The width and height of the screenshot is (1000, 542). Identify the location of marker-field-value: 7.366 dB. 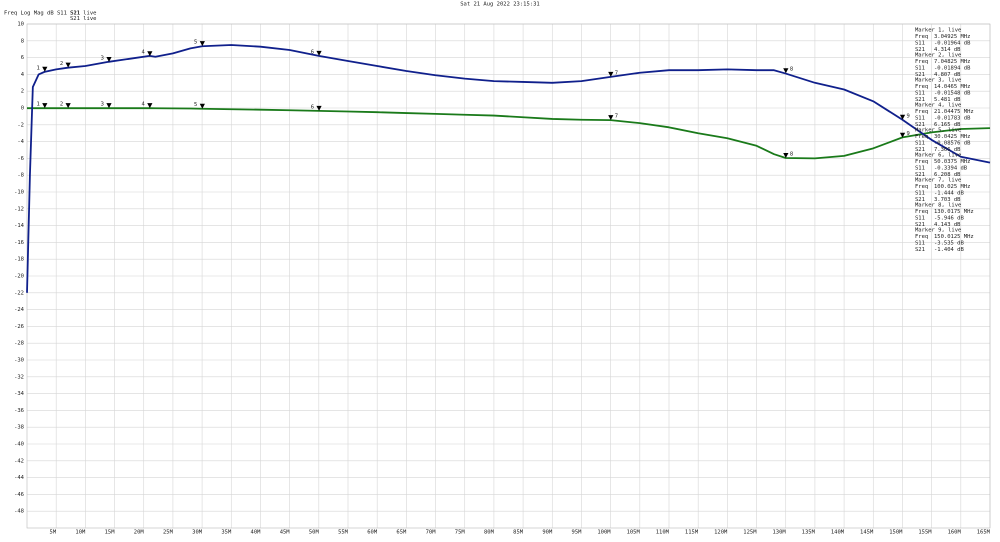
(947, 150).